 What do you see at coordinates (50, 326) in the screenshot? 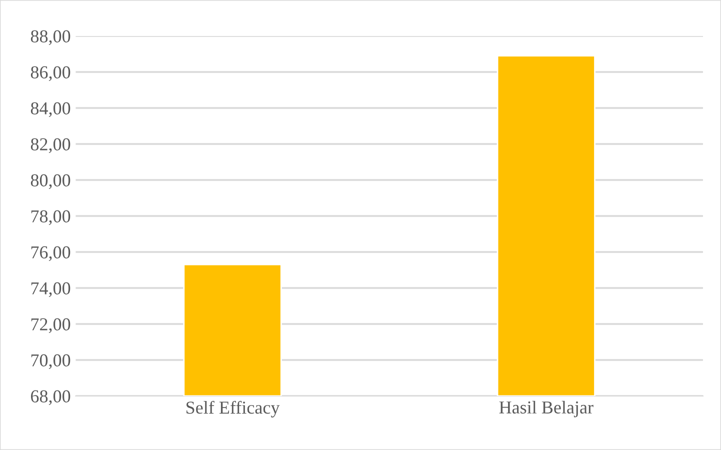
I see `y-tick-label: 72,00` at bounding box center [50, 326].